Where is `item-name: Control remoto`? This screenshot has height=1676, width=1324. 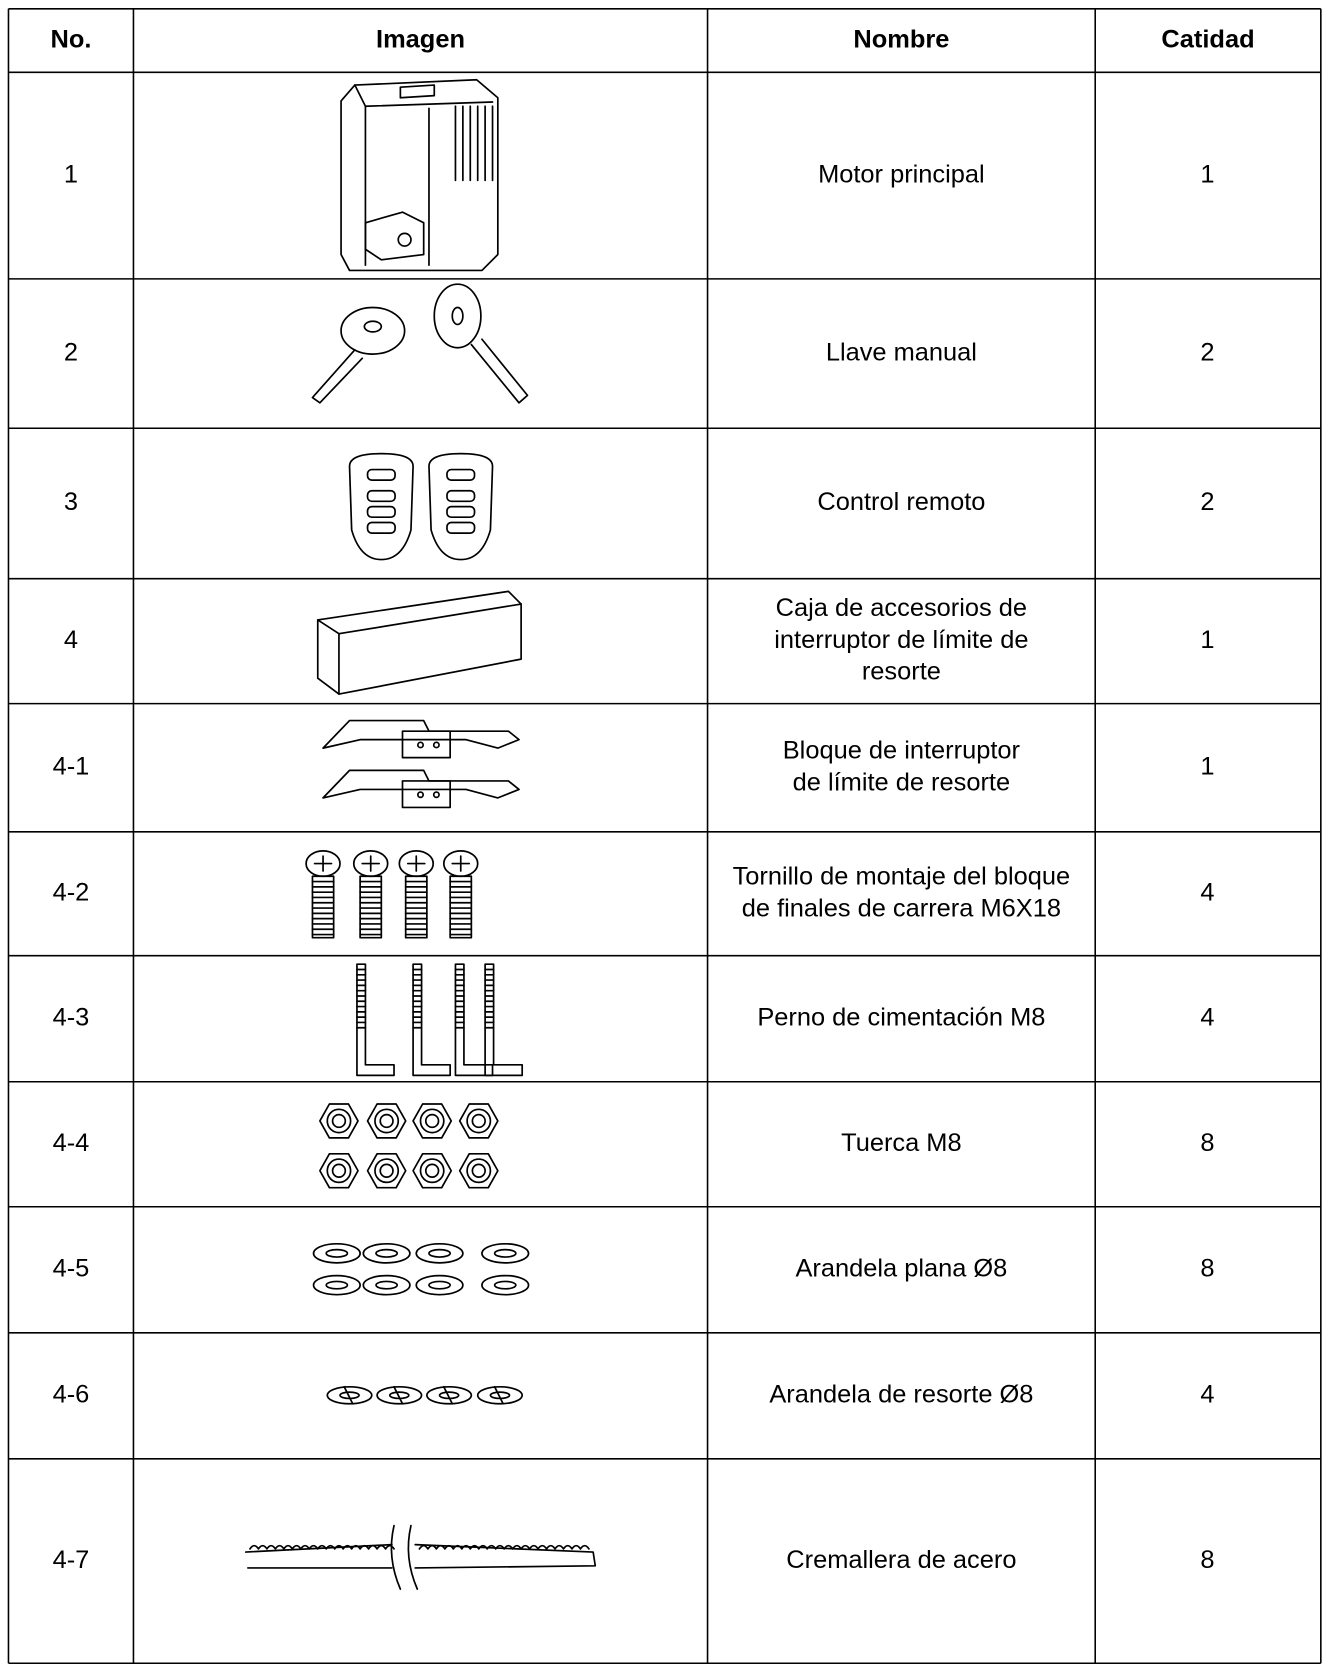 item-name: Control remoto is located at coordinates (901, 502).